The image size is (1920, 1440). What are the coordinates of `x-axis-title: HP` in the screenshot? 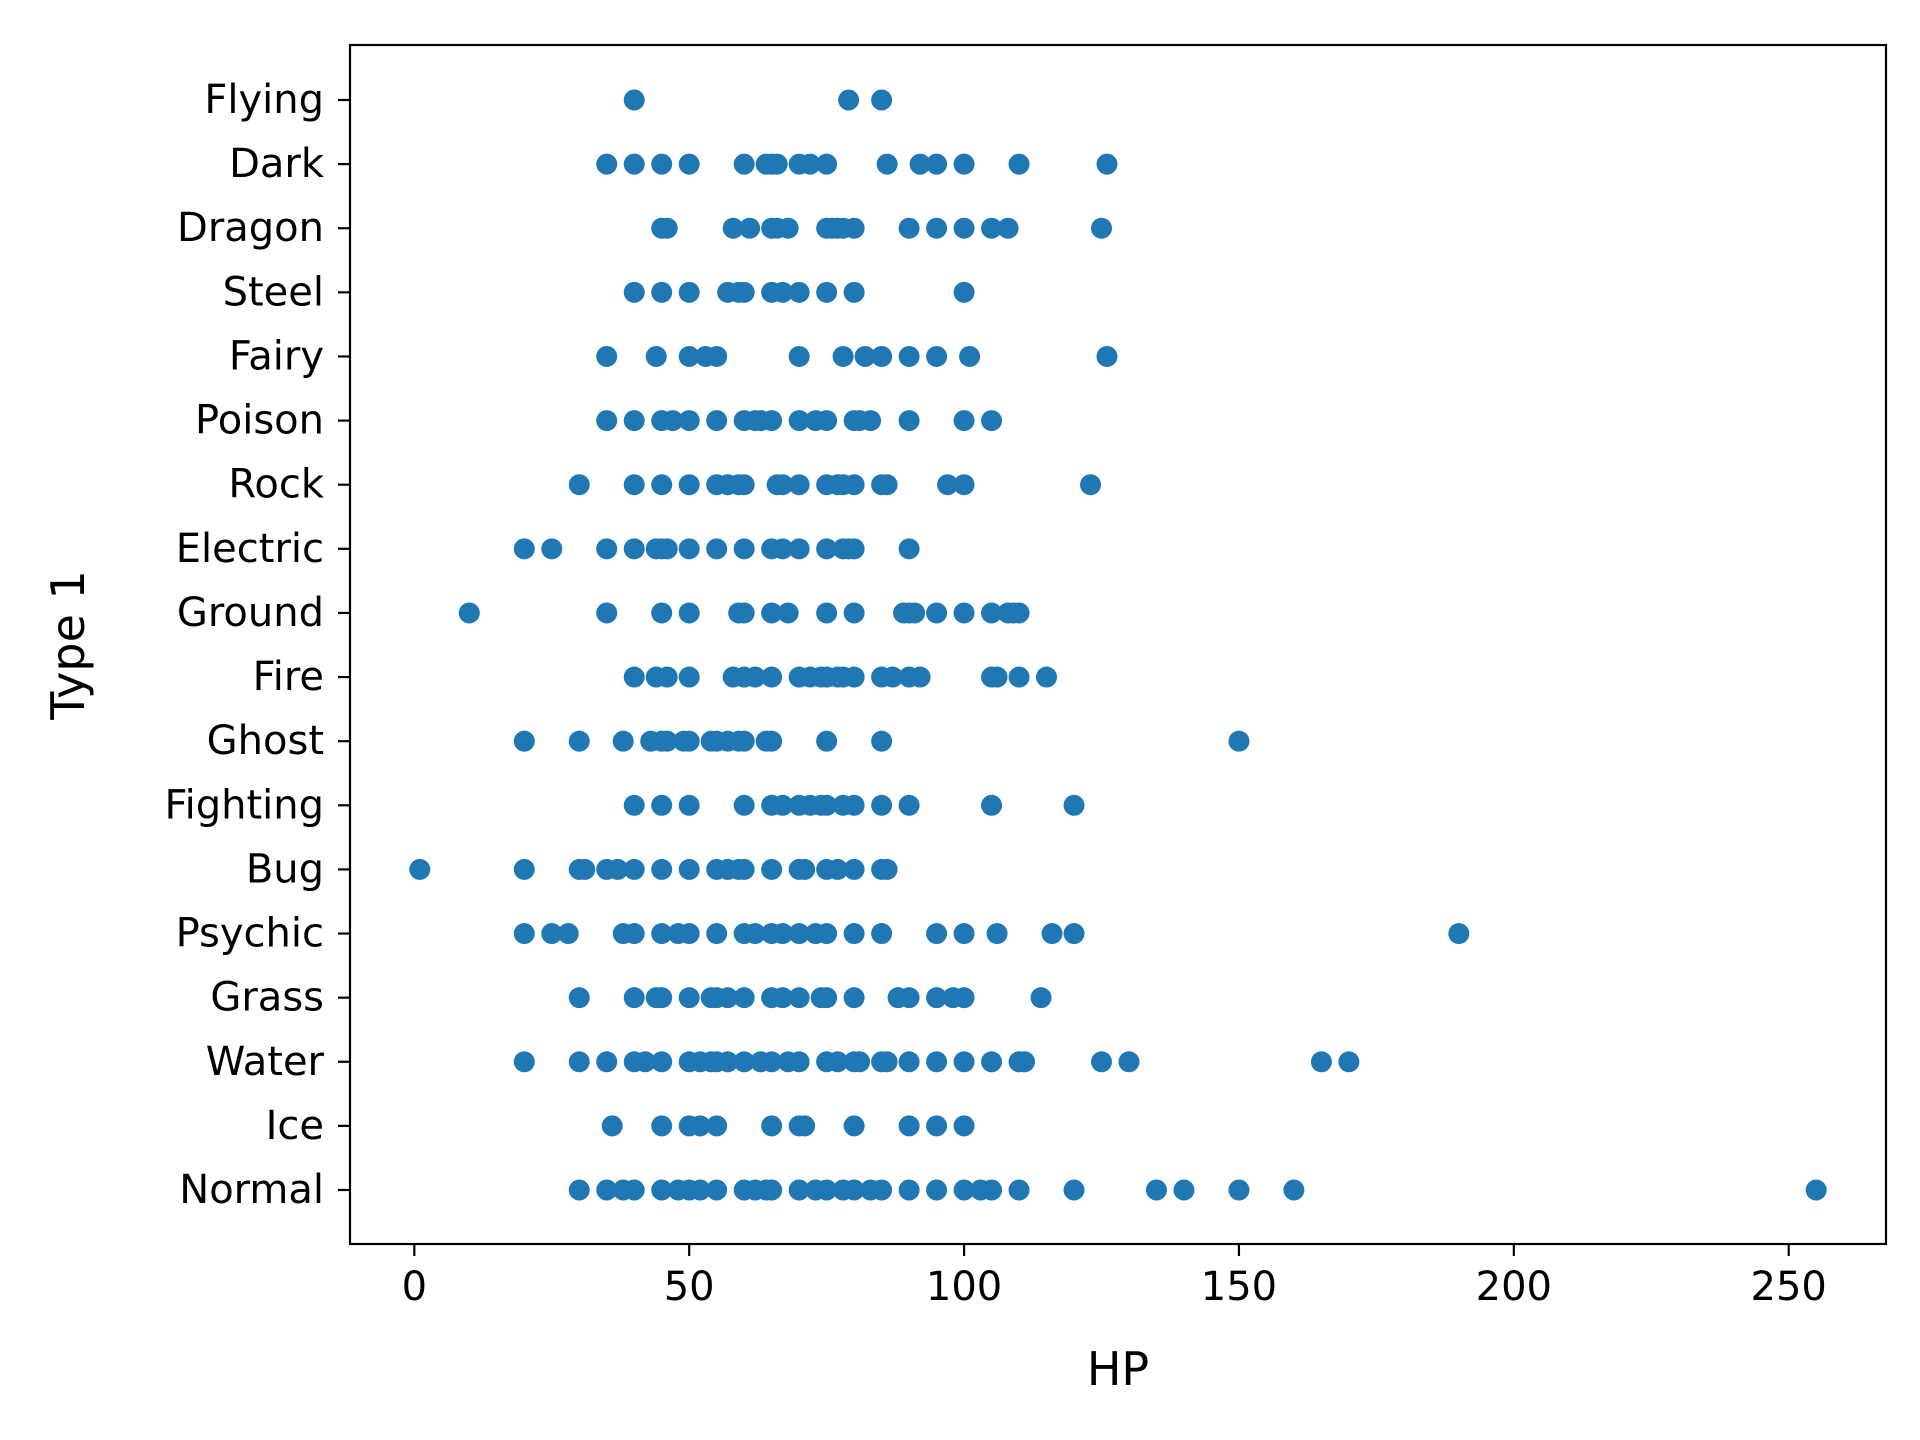 It's located at (1118, 1369).